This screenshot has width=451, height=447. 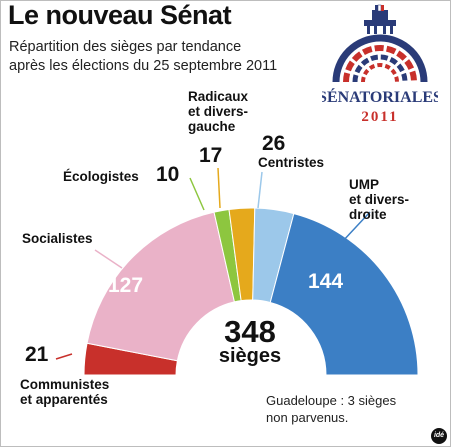 I want to click on senatoriales-logo: SÉNATORIALES 2011, so click(x=380, y=64).